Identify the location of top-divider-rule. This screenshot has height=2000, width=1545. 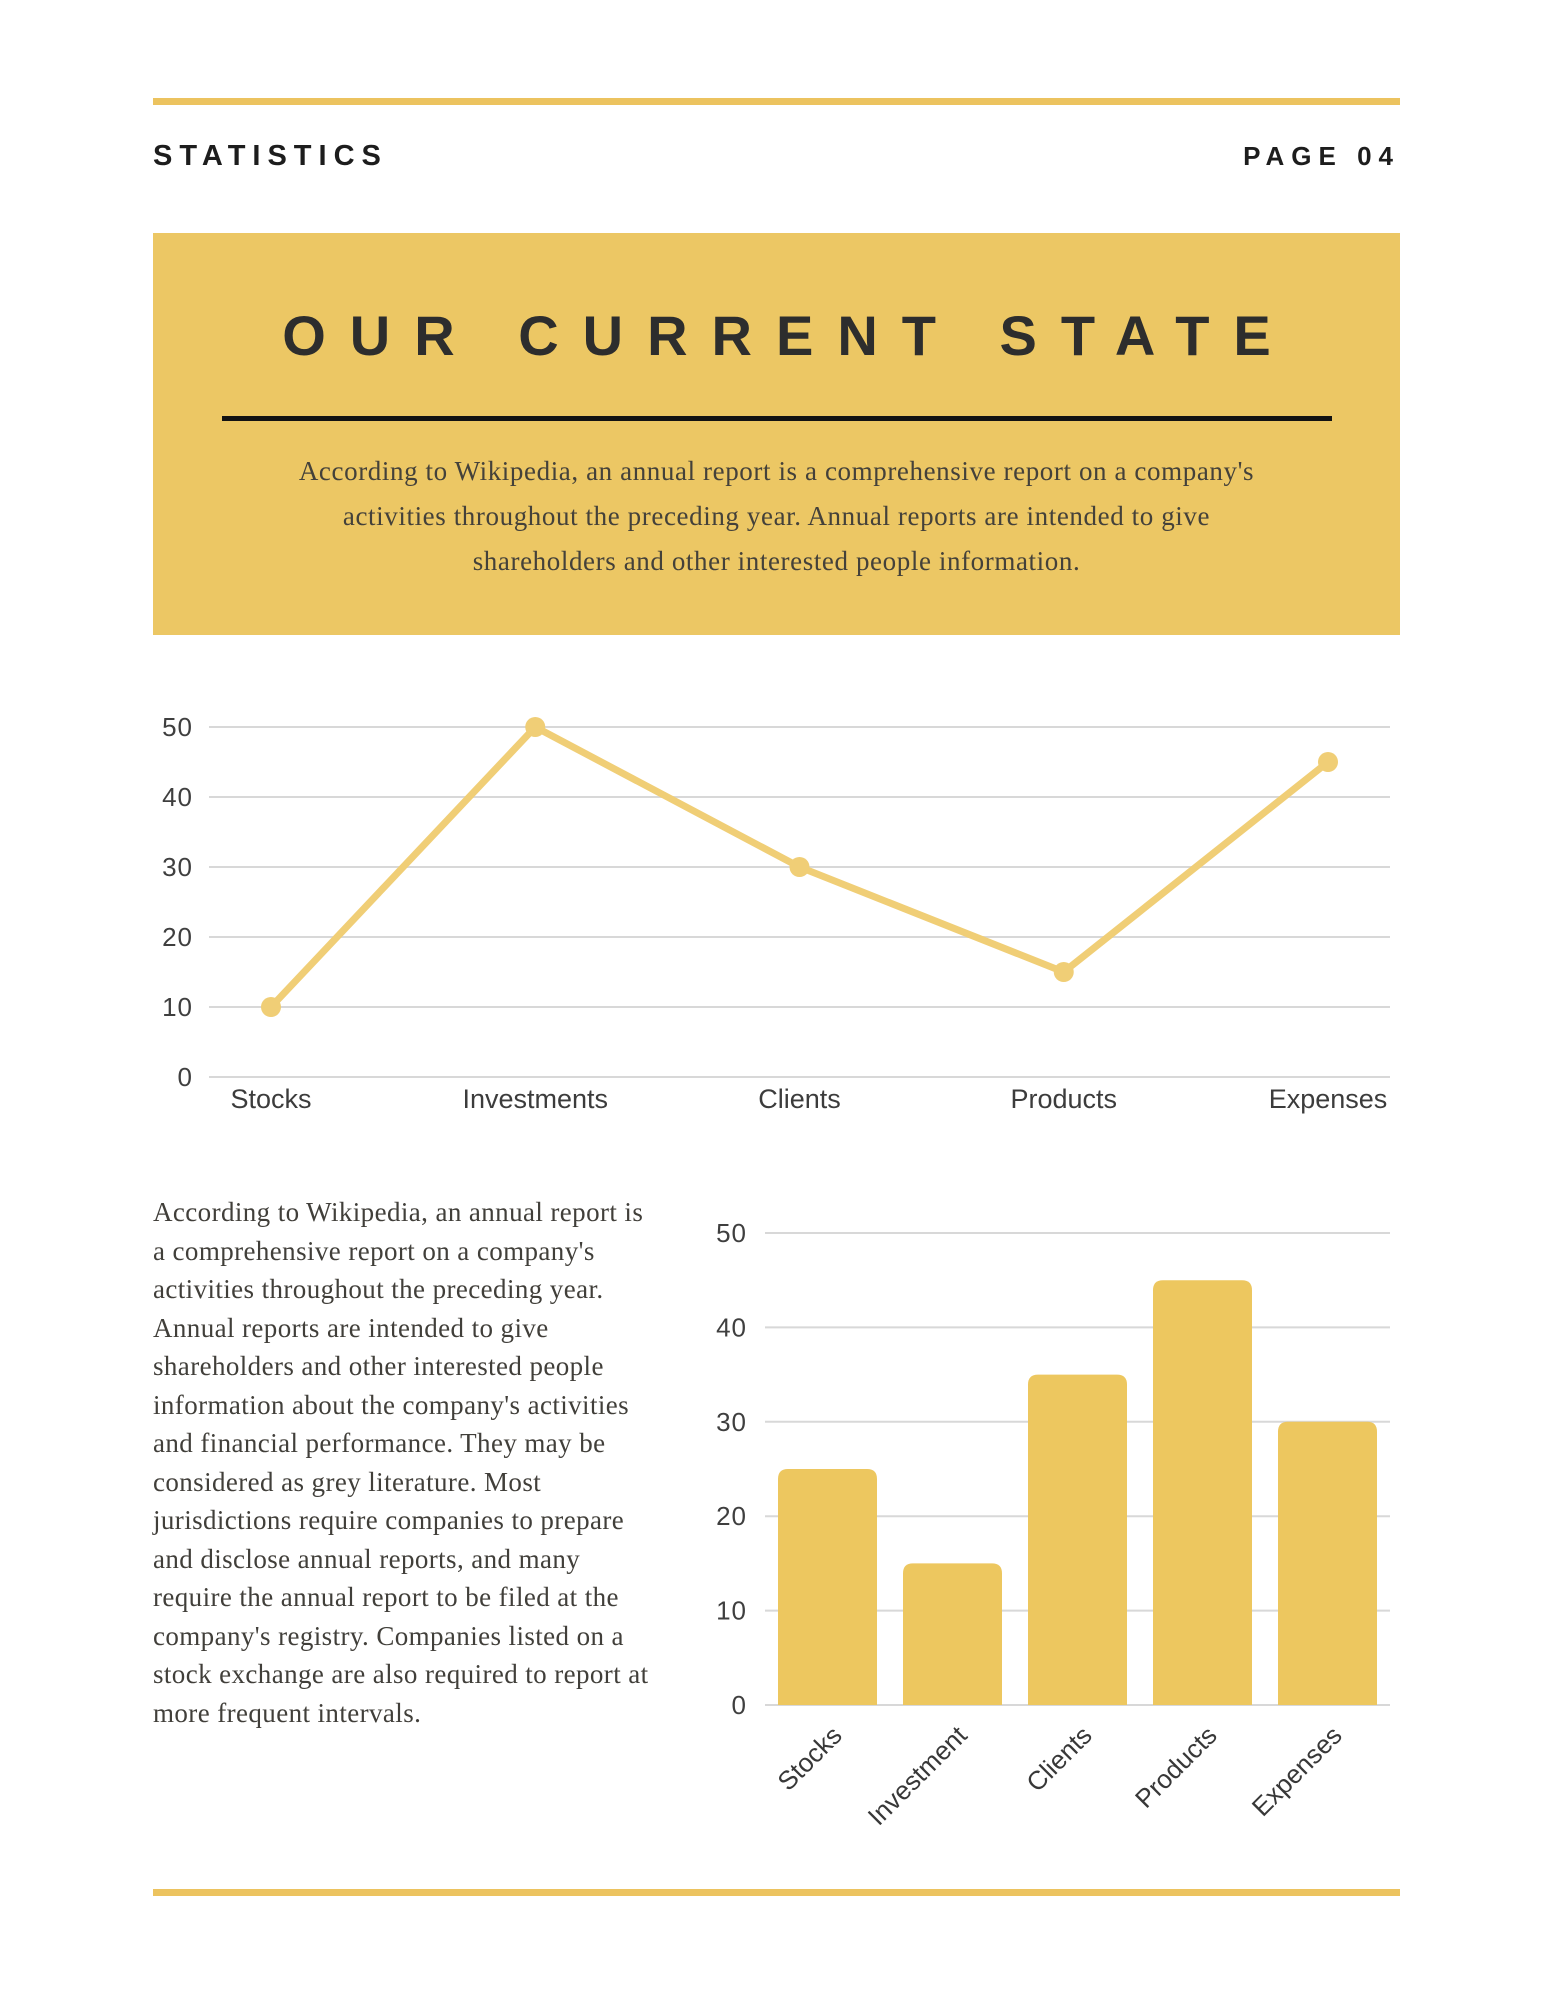
(776, 101).